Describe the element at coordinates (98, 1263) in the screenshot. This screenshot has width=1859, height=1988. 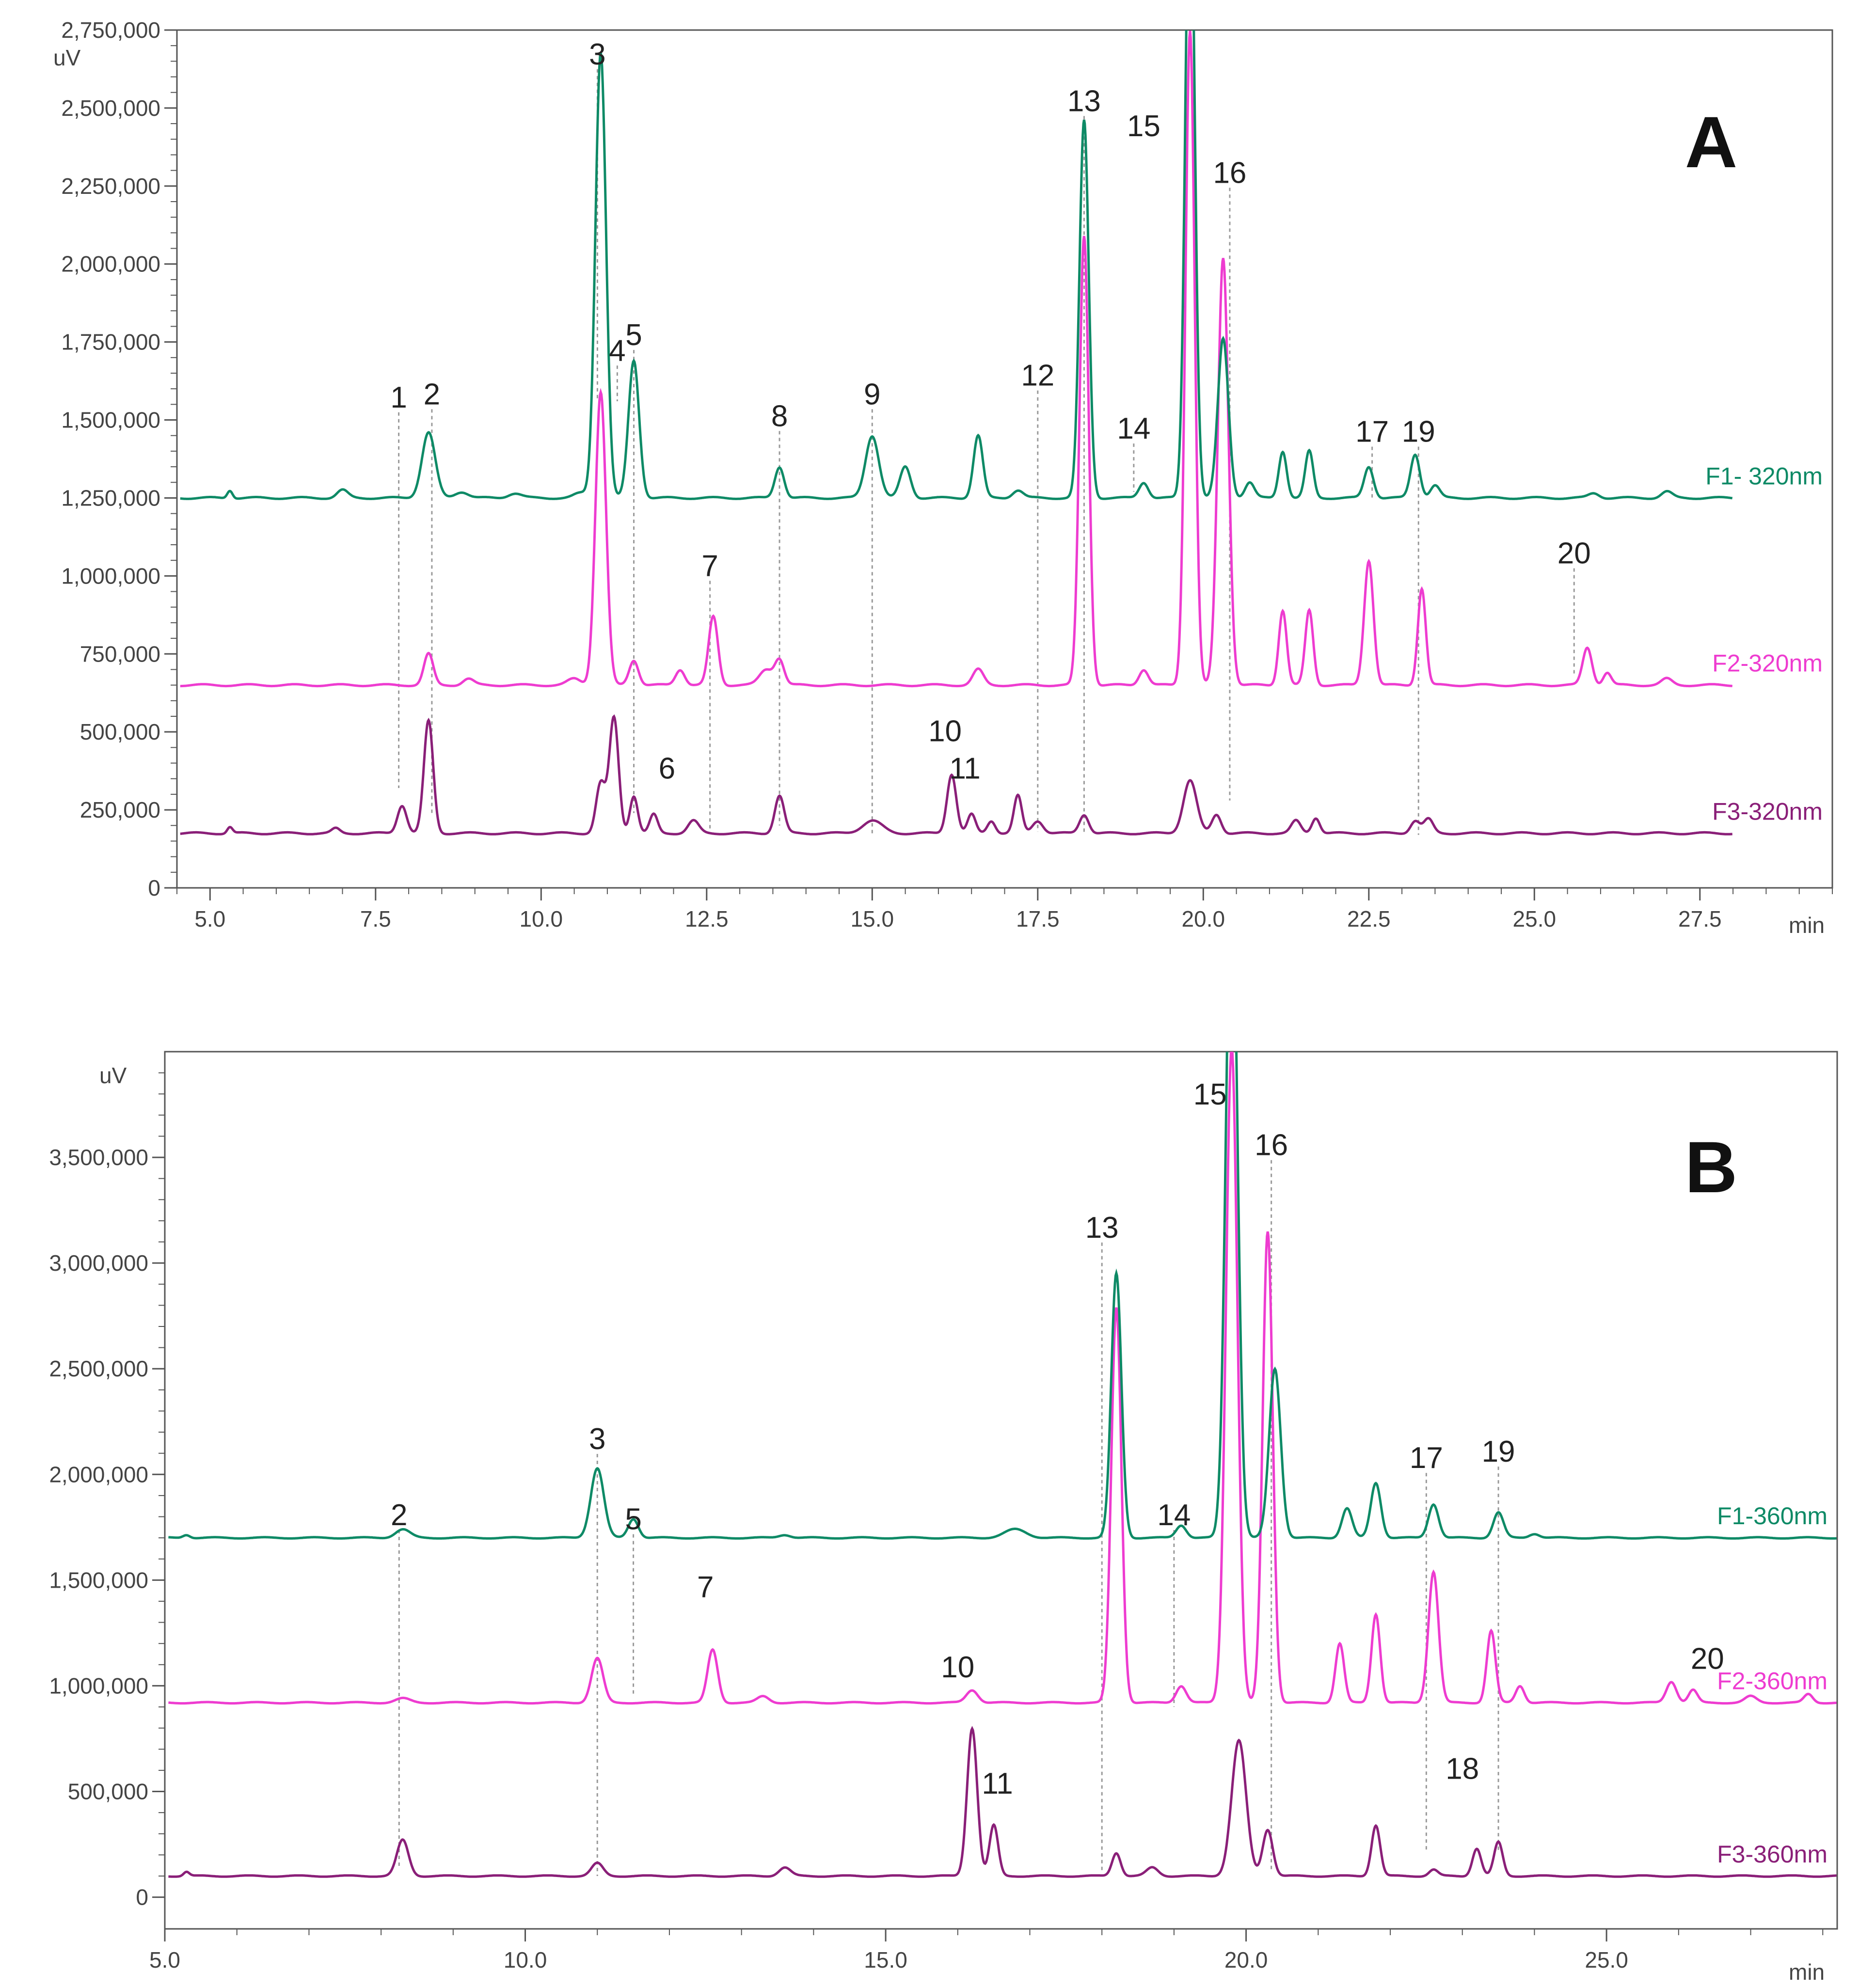
I see `y-tick-label: 3,000,000` at that location.